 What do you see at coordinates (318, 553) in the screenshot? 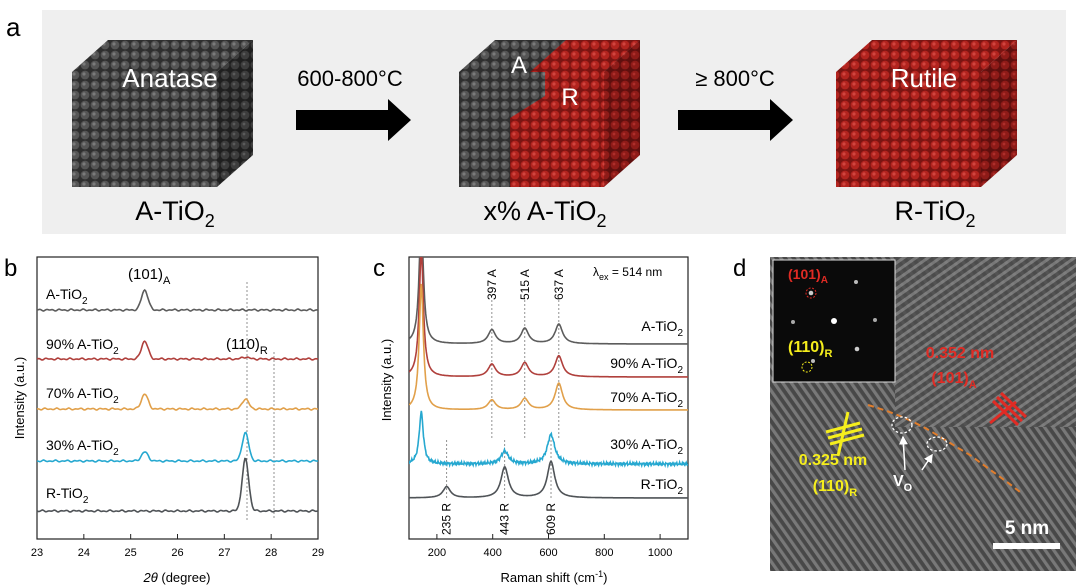
I see `panel-b-tick-label: 29` at bounding box center [318, 553].